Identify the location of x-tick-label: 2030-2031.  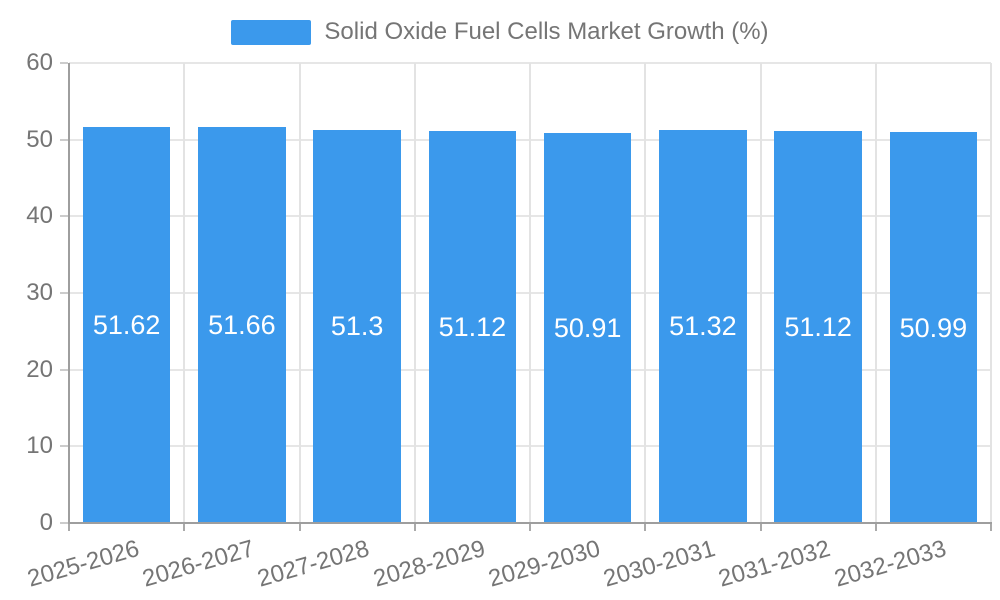
(659, 564).